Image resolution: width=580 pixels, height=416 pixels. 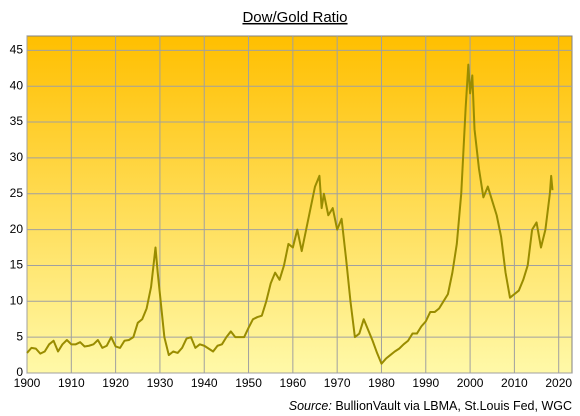 What do you see at coordinates (71, 383) in the screenshot?
I see `x-tick-label: 1910` at bounding box center [71, 383].